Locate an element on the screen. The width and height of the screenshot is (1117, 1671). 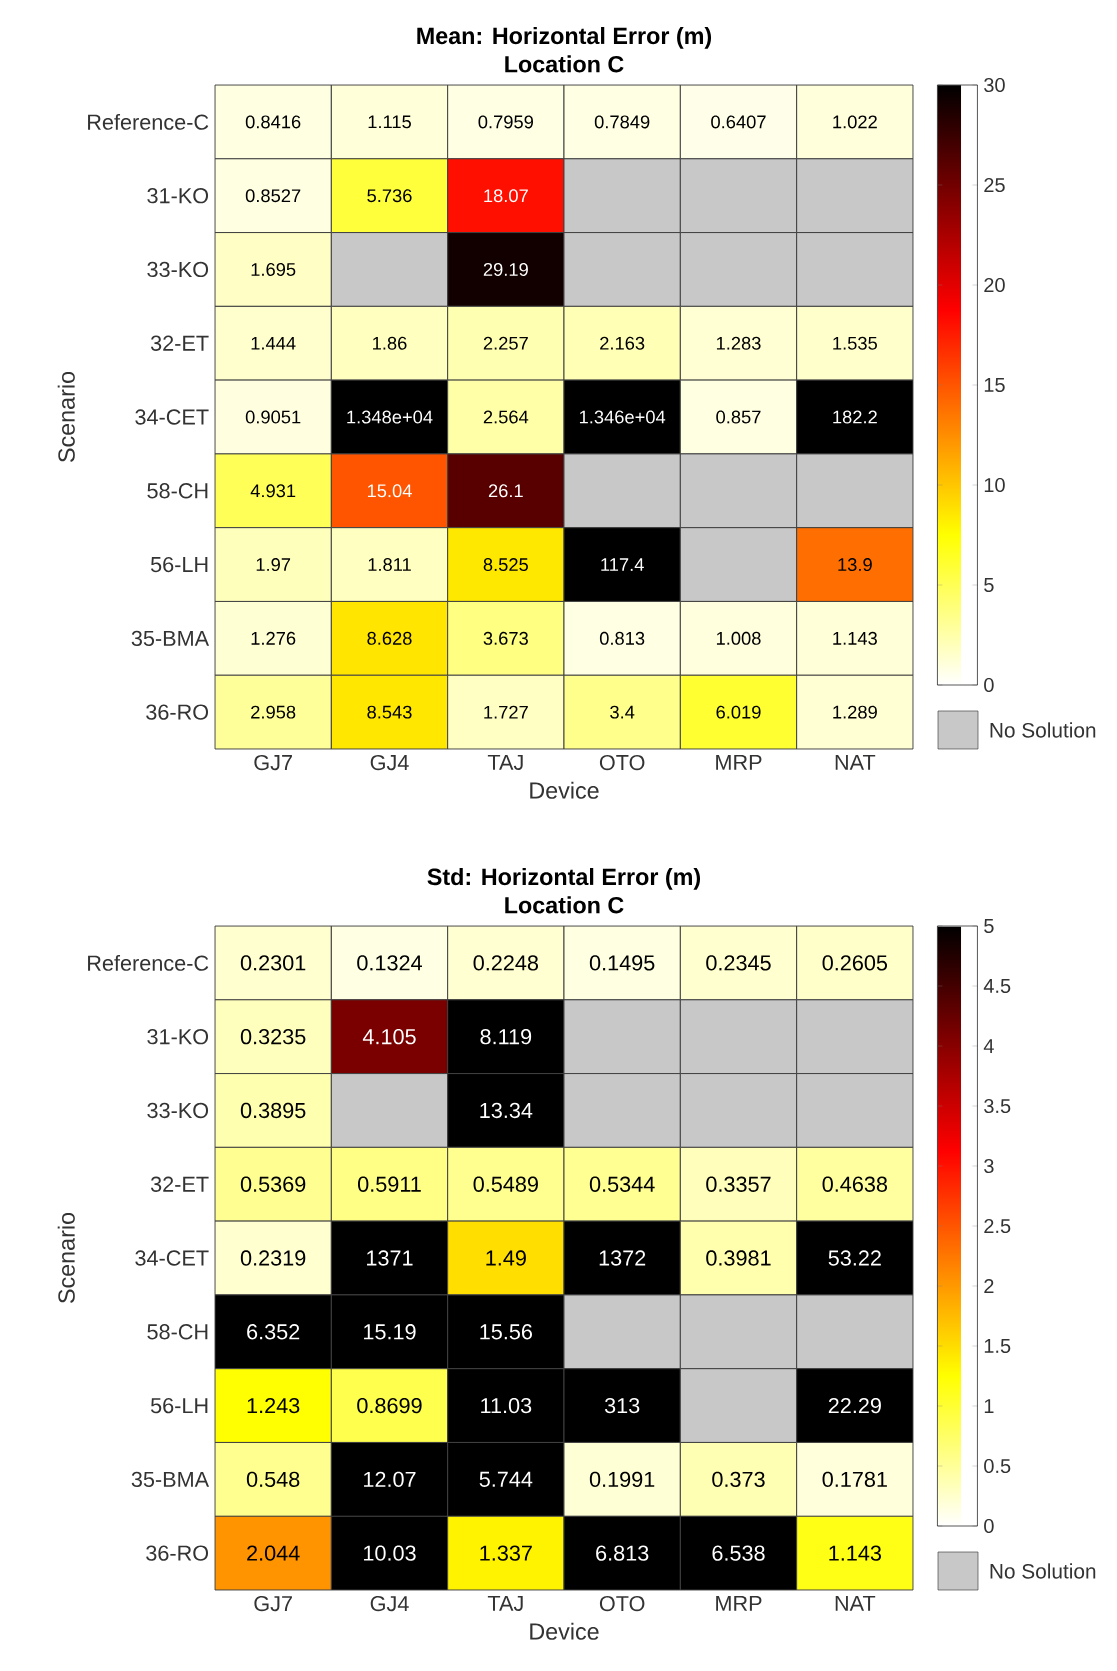
data-label: 1372 is located at coordinates (622, 1258).